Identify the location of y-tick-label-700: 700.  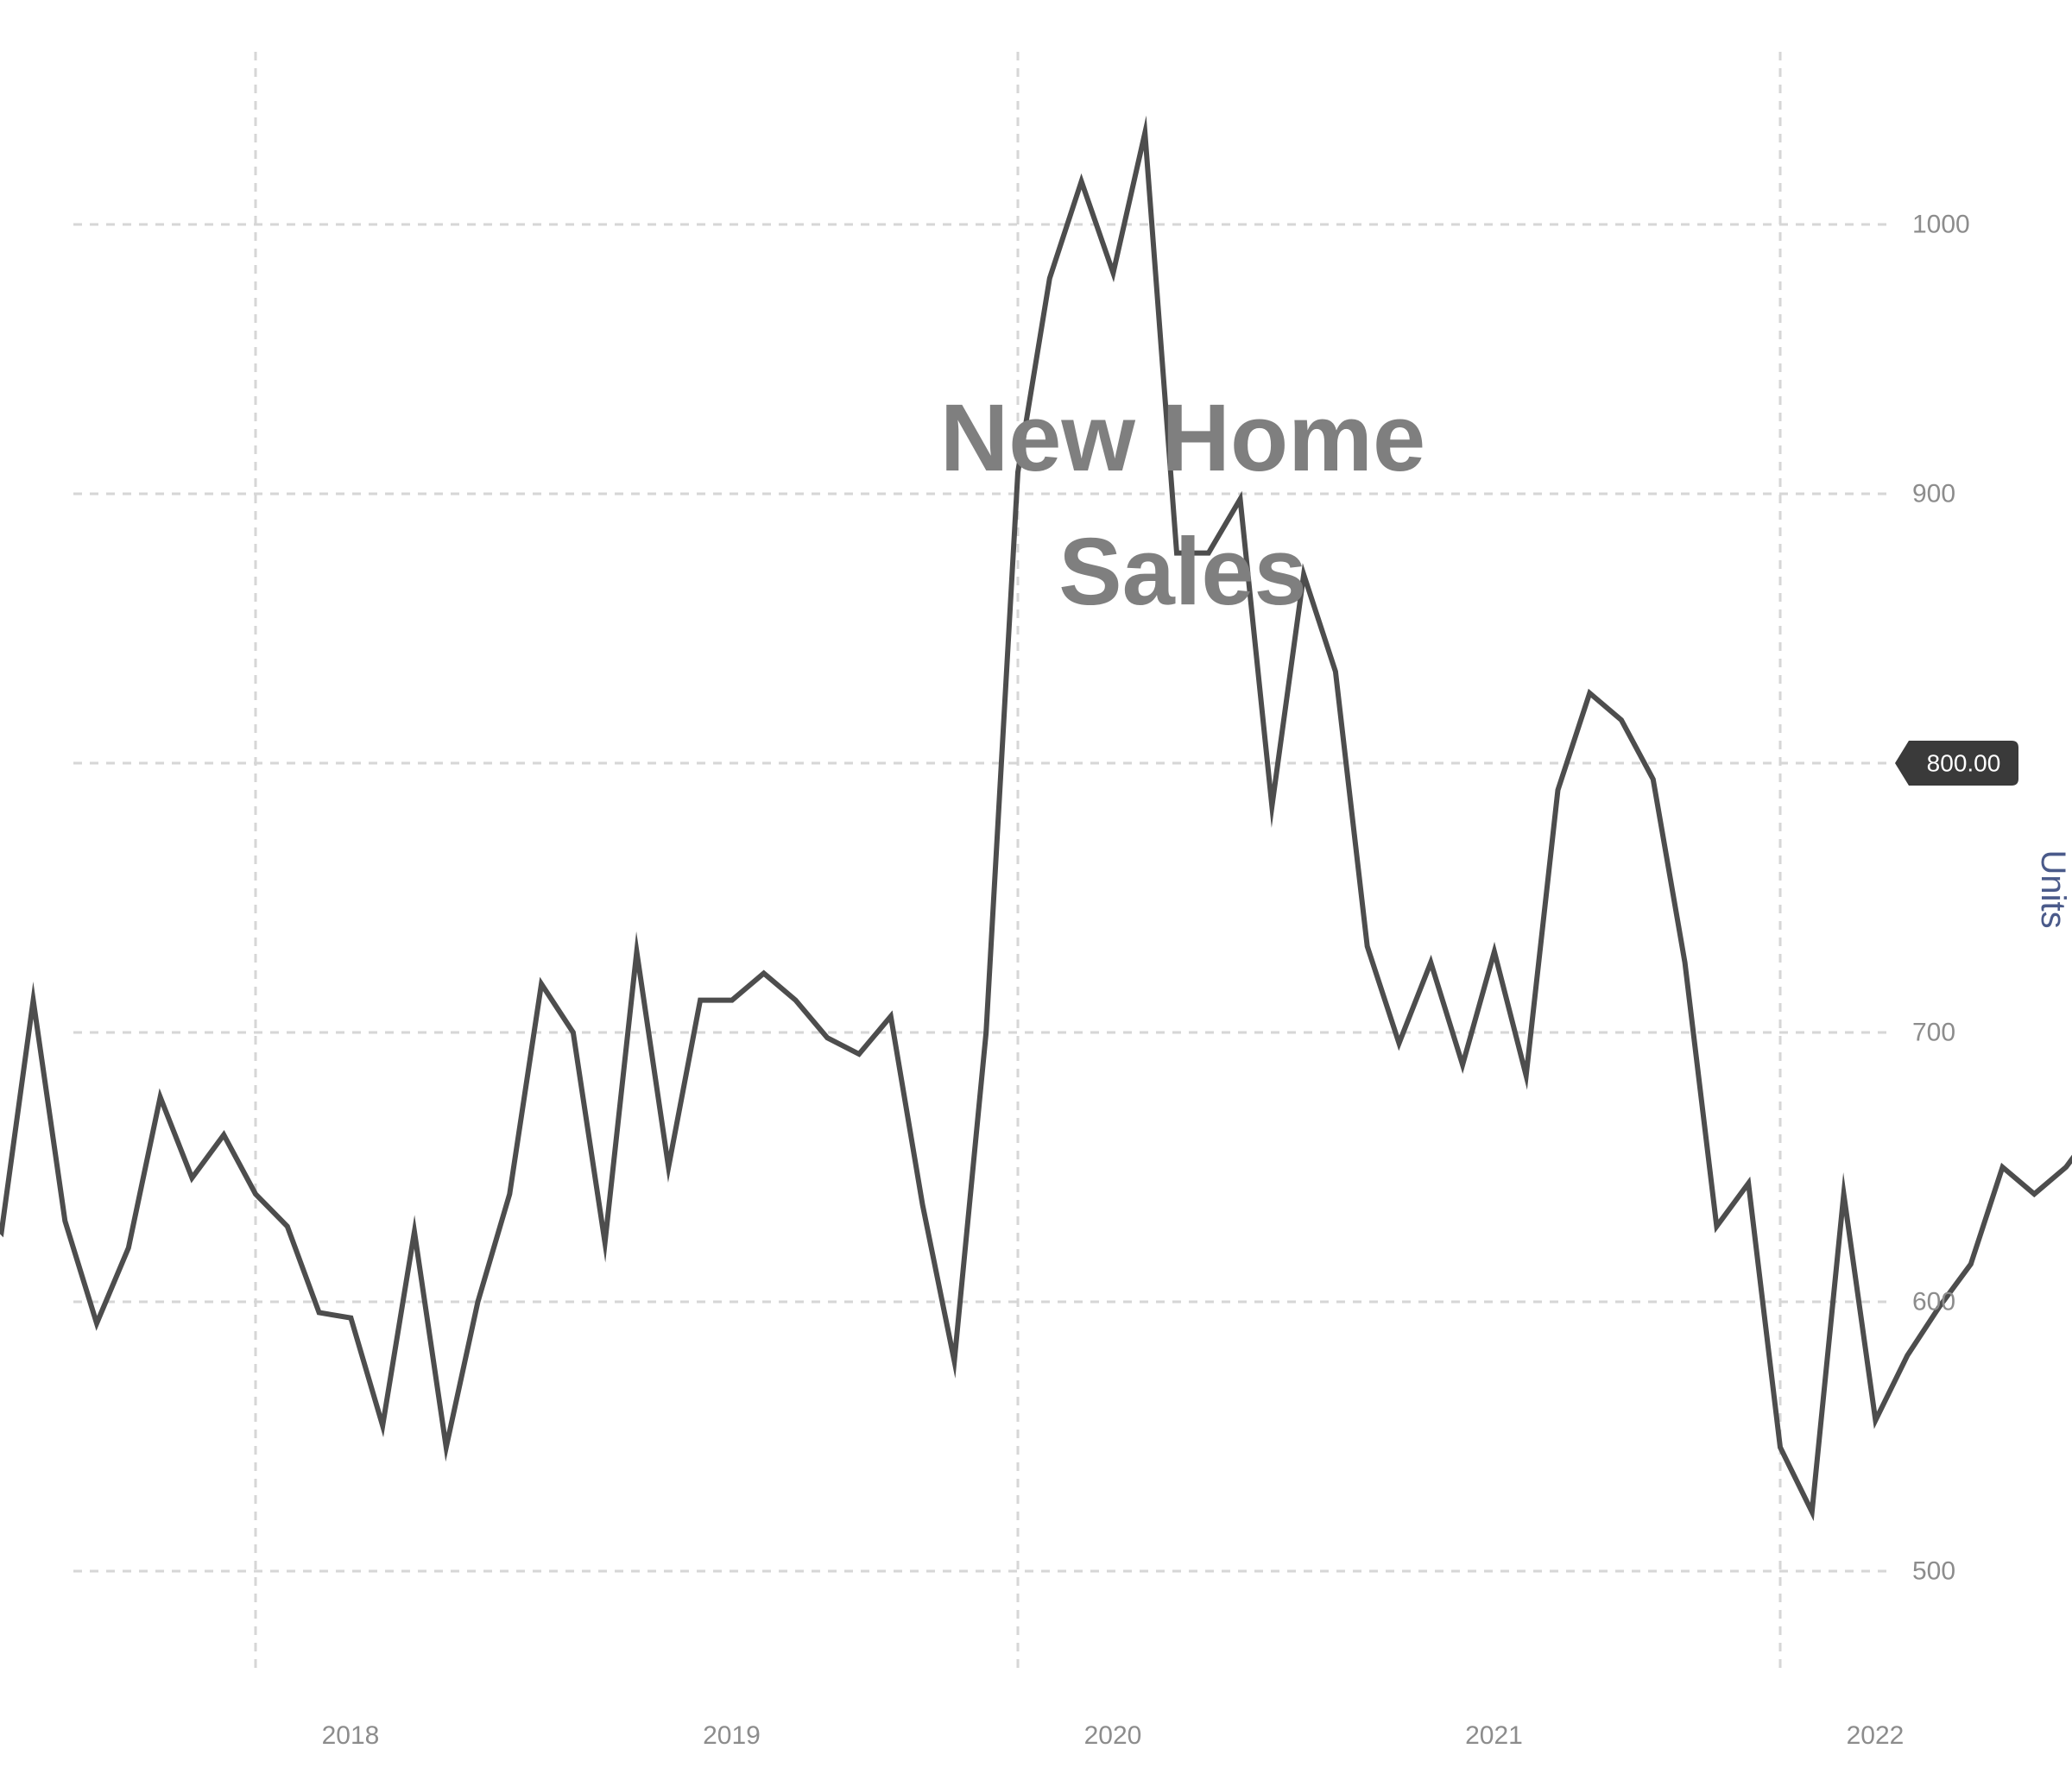
(1933, 1033).